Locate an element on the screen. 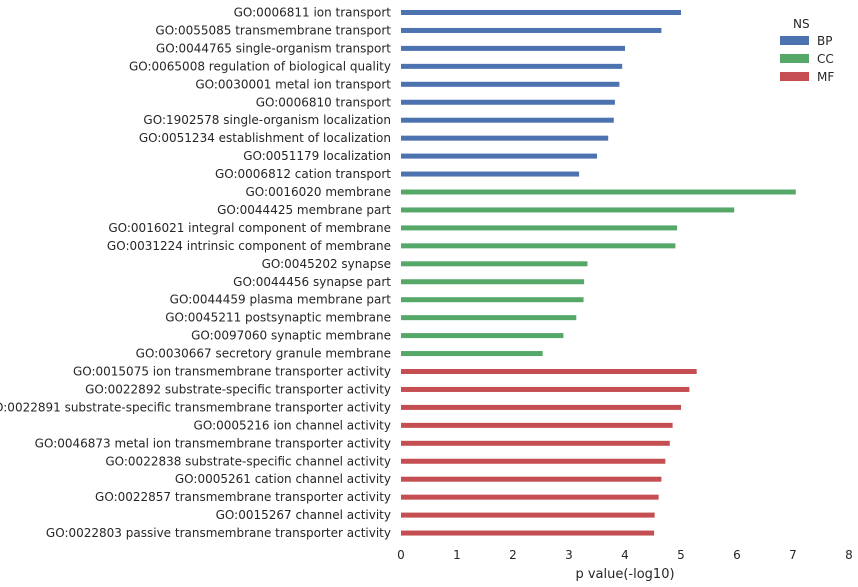 This screenshot has width=858, height=587. x-tick-label: 0 is located at coordinates (401, 555).